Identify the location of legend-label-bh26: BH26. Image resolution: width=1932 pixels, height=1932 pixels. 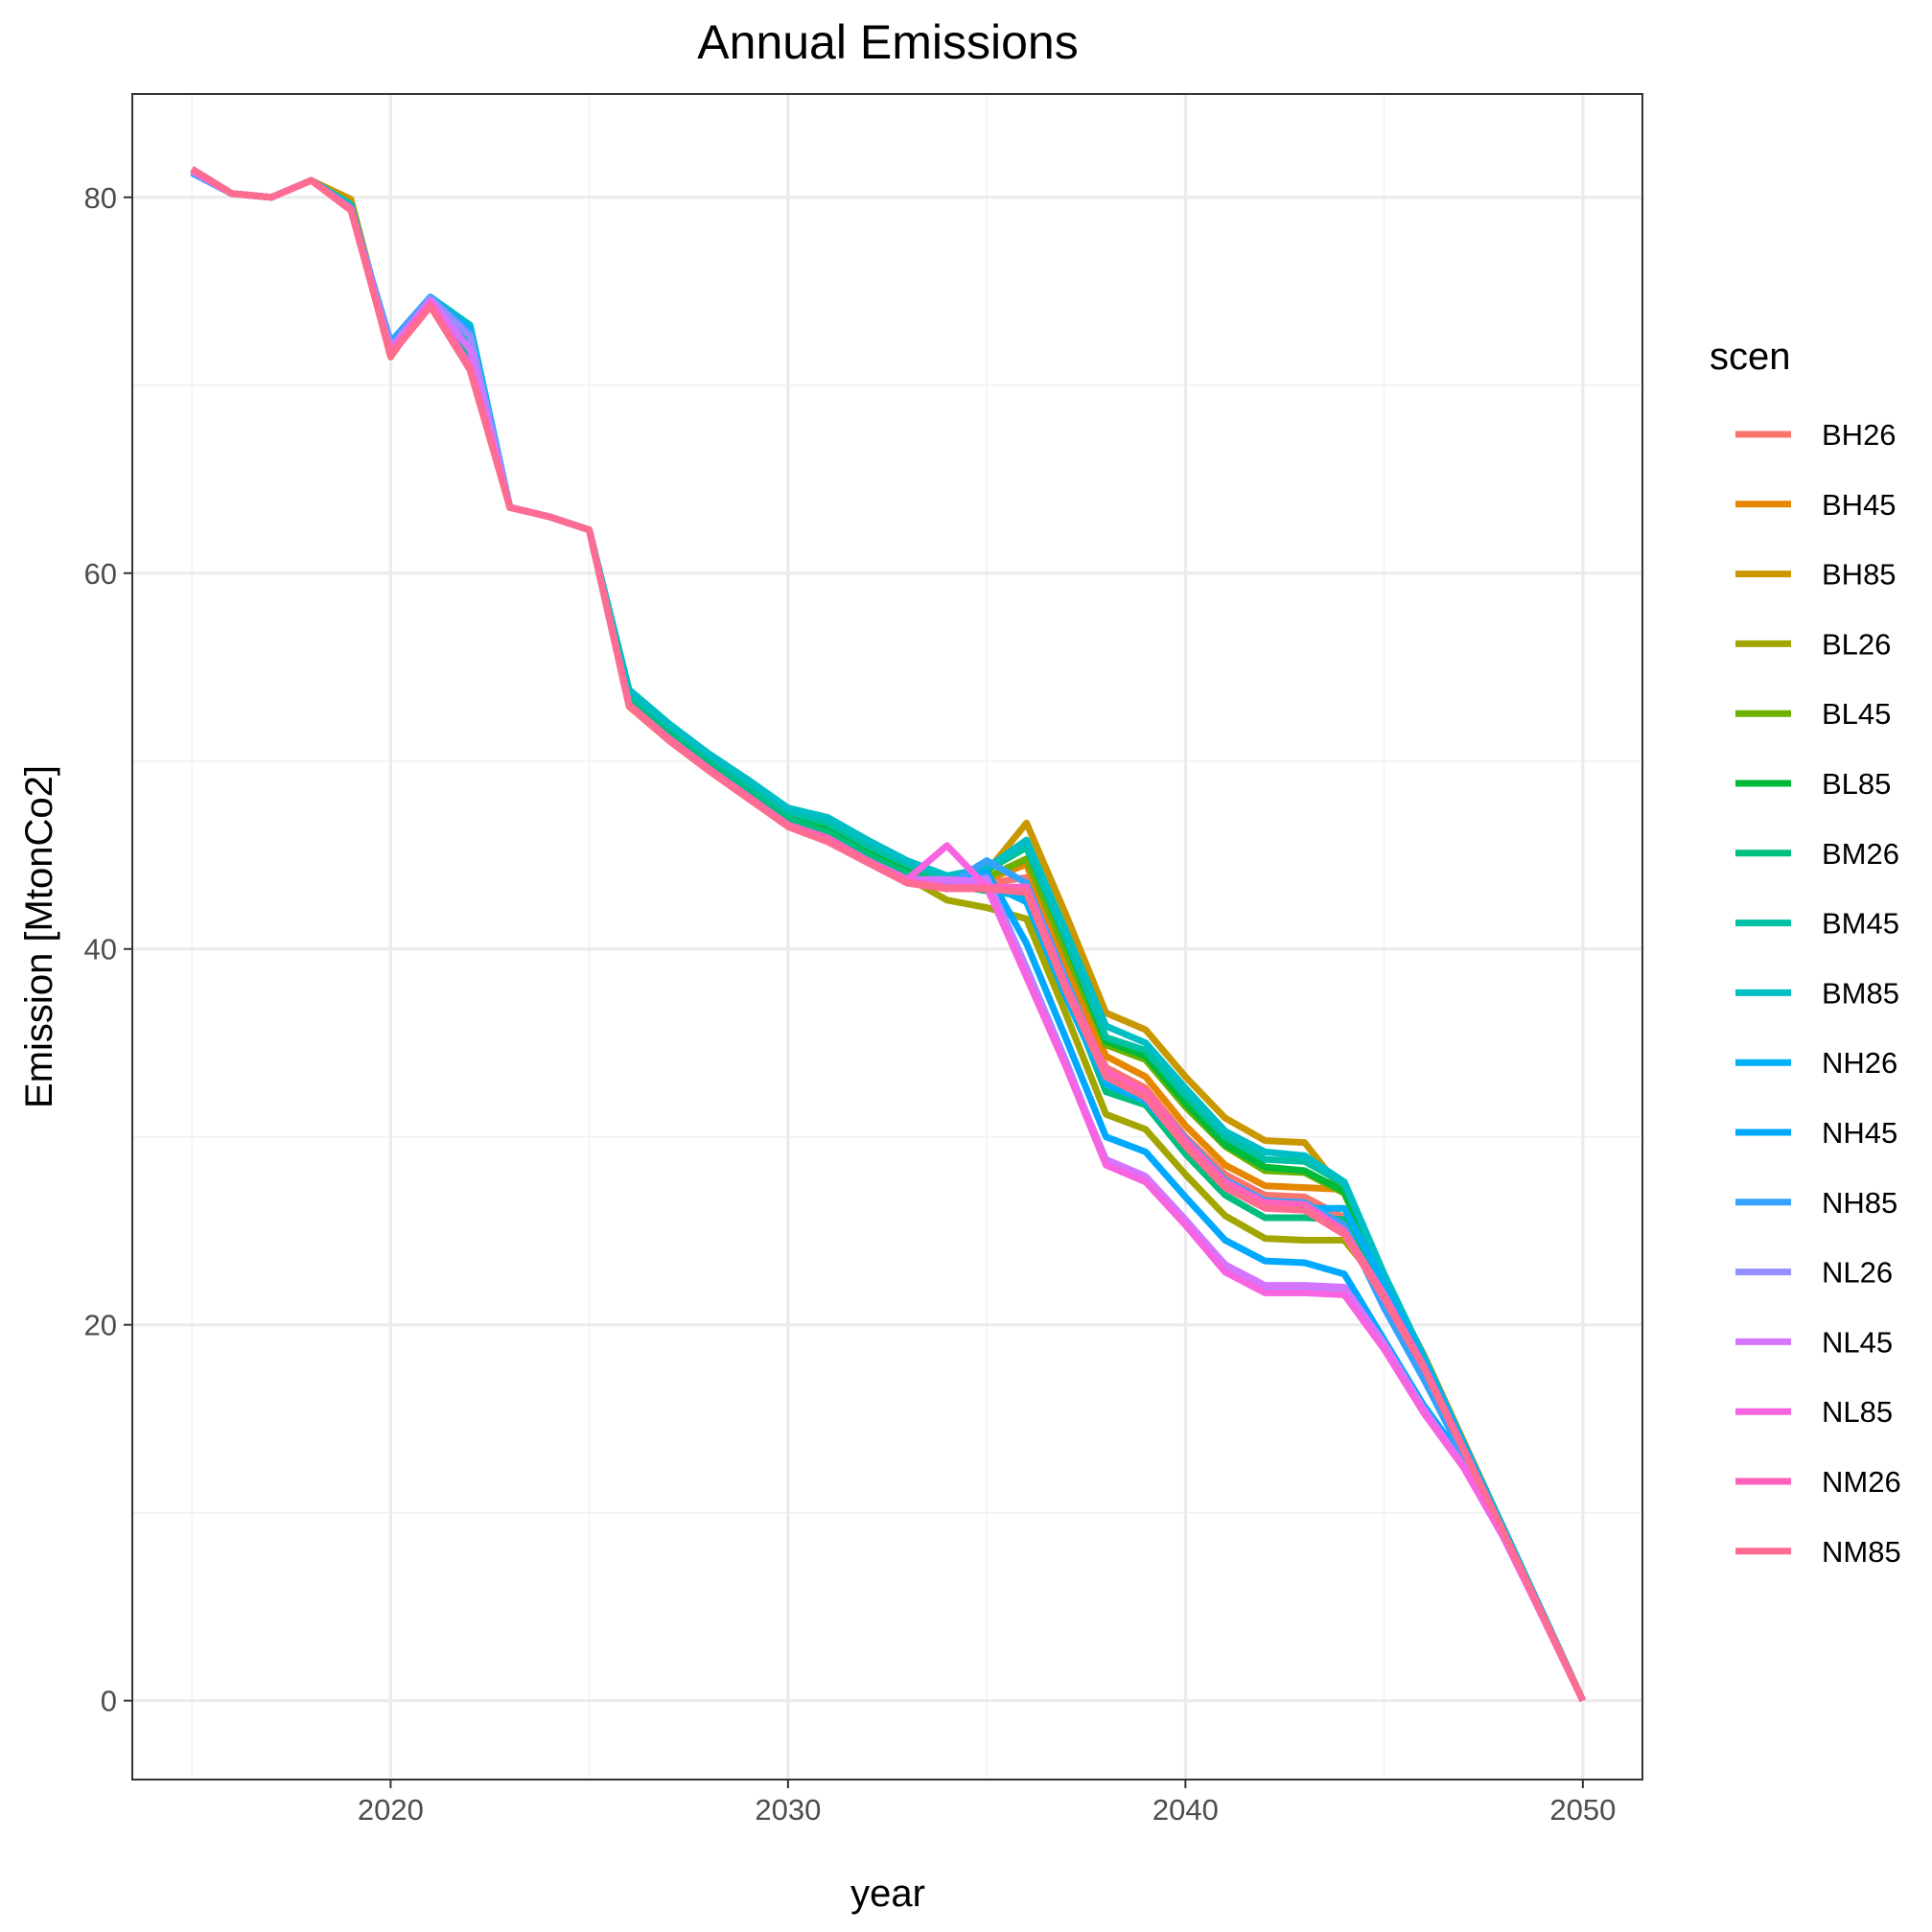
(1859, 435).